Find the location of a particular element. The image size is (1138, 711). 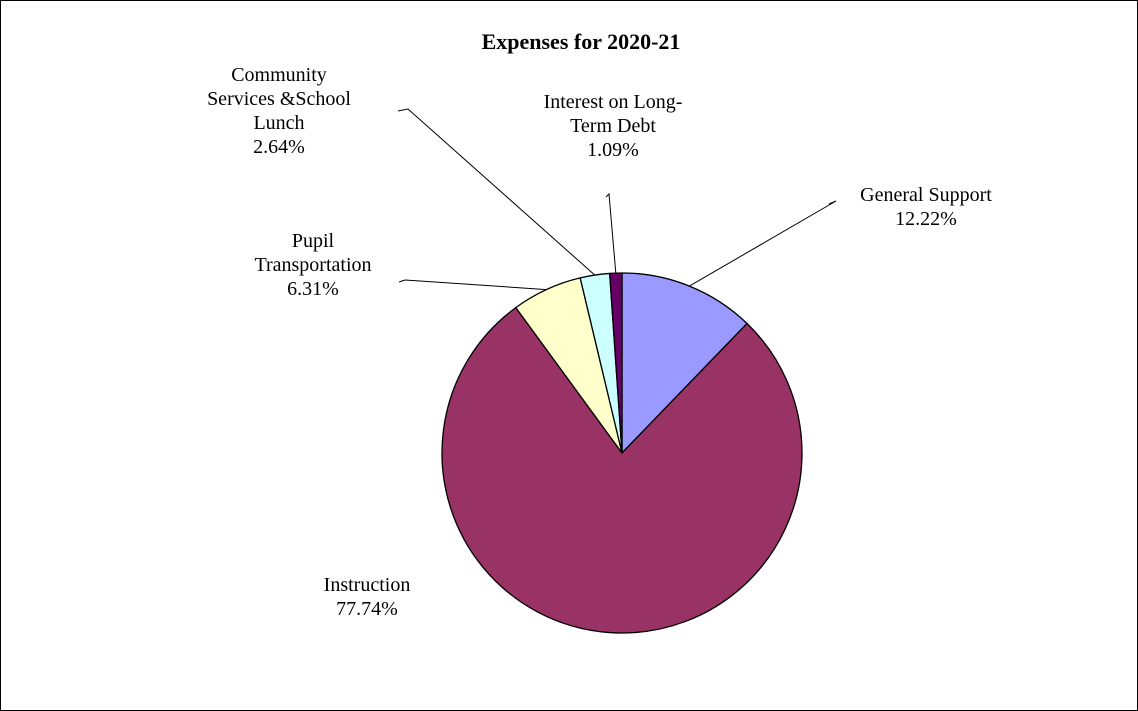

pie-slice-interest-on-long-term-debt is located at coordinates (615, 363).